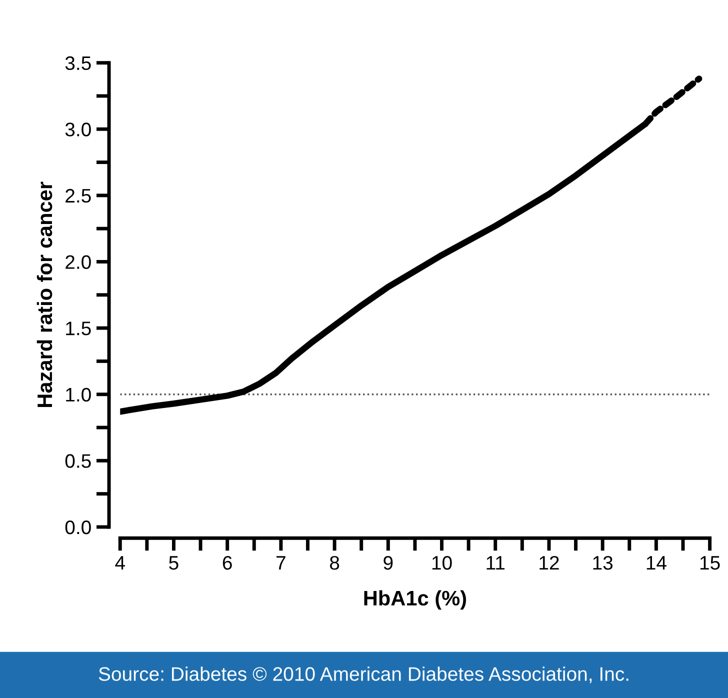 The width and height of the screenshot is (728, 698). Describe the element at coordinates (78, 461) in the screenshot. I see `y-tick-label: 0.5` at that location.